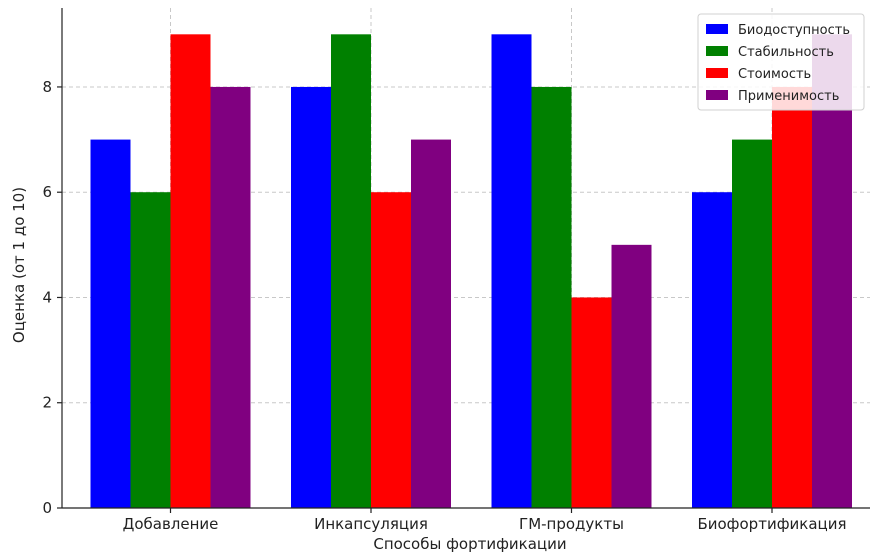 The image size is (880, 554). Describe the element at coordinates (47, 508) in the screenshot. I see `y-tick-label: 0` at that location.